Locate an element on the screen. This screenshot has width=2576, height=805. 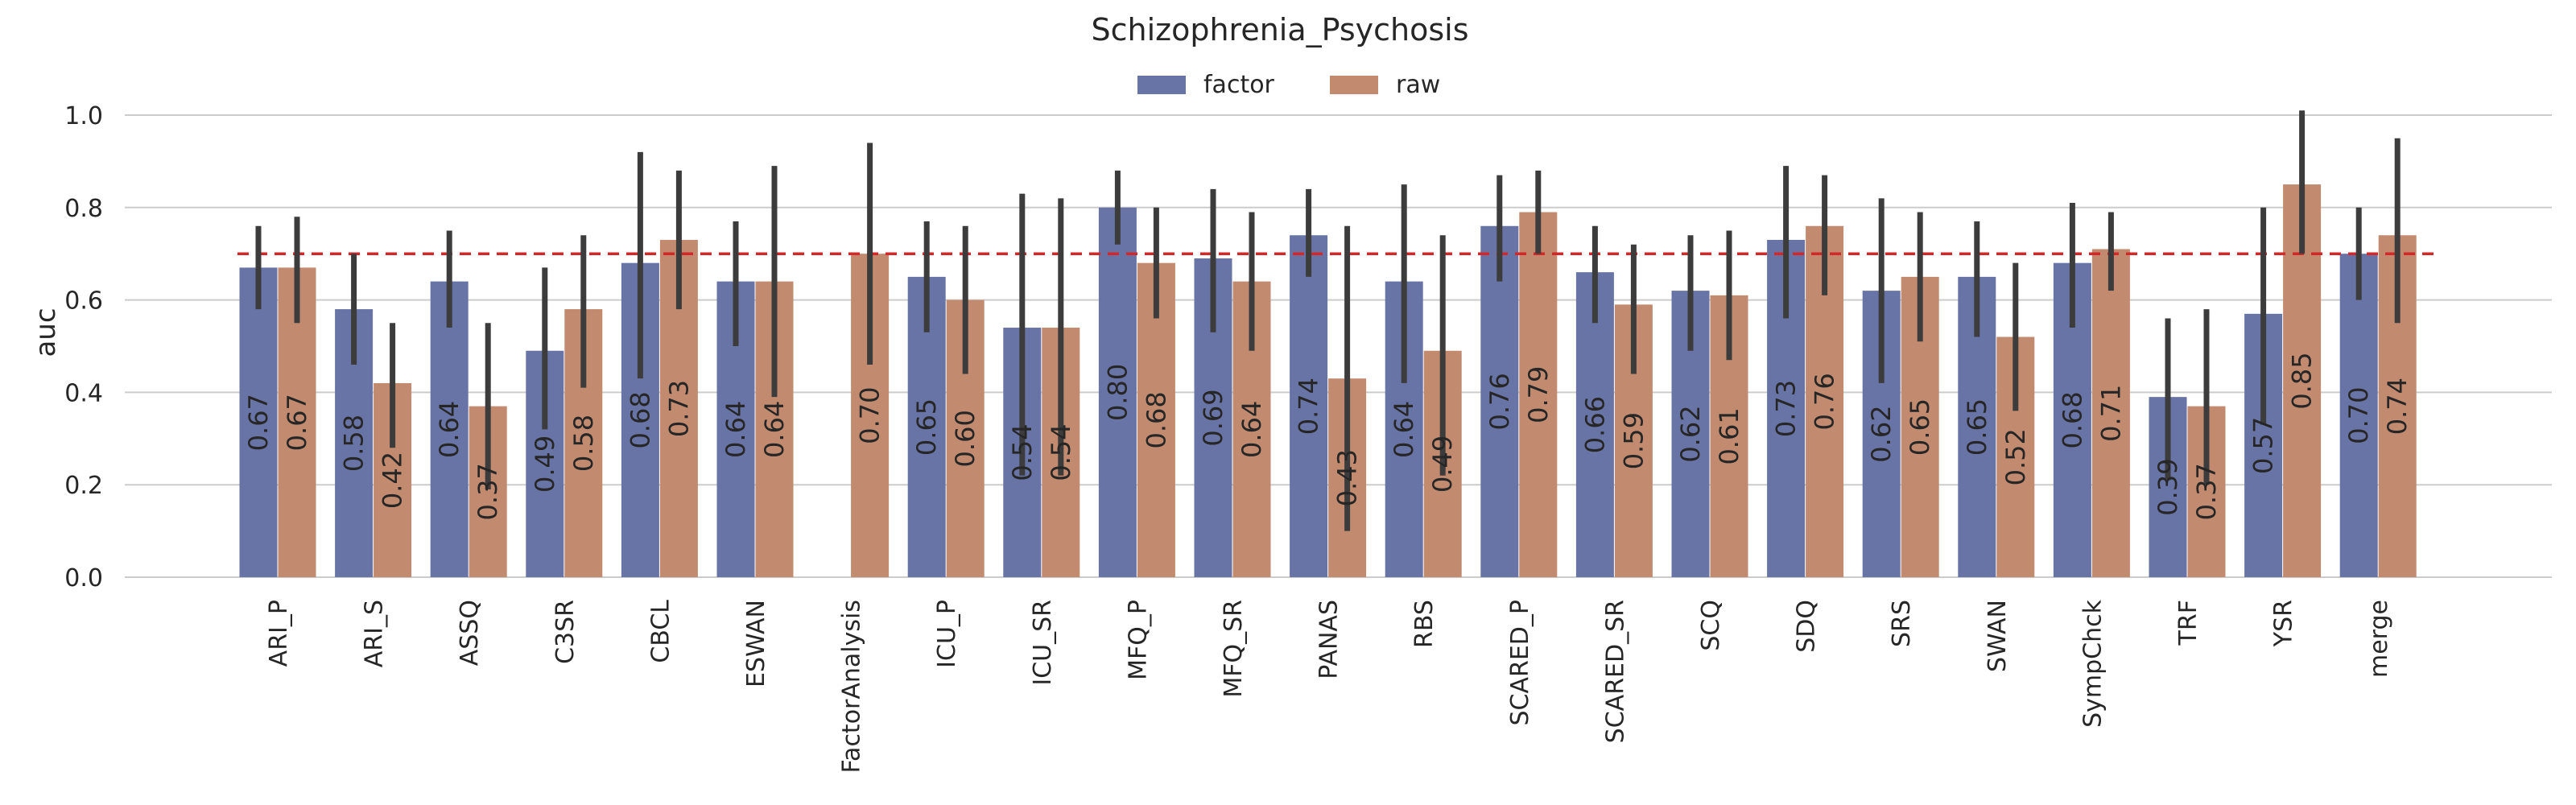
legend-label-raw: raw is located at coordinates (1418, 85).